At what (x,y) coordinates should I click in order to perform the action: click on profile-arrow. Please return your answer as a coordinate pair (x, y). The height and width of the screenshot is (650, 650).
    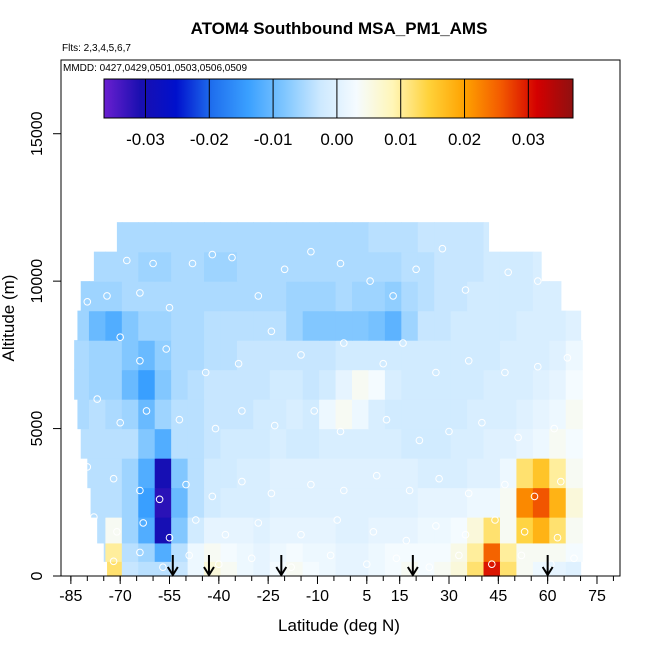
    Looking at the image, I should click on (547, 566).